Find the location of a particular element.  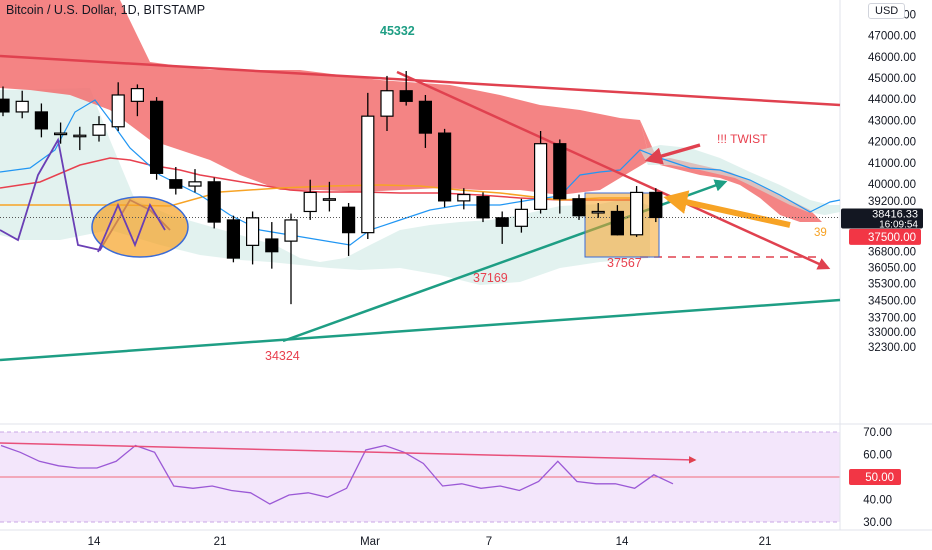

rsi-series-line is located at coordinates (337, 474).